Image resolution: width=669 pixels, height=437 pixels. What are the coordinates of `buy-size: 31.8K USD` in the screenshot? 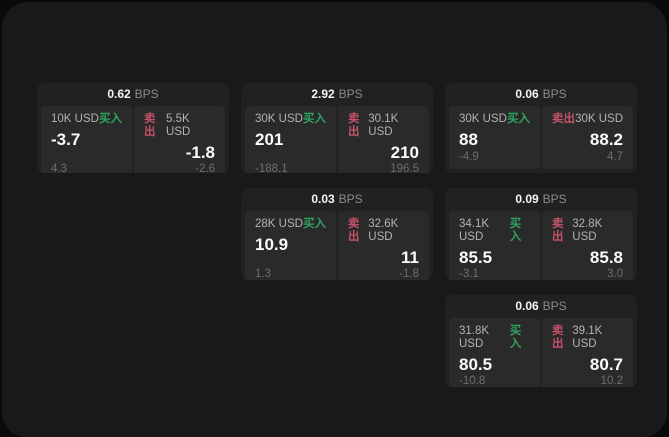 It's located at (474, 337).